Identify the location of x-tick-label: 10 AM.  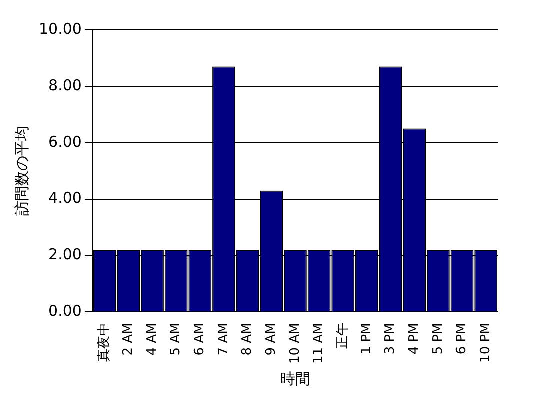
(295, 343).